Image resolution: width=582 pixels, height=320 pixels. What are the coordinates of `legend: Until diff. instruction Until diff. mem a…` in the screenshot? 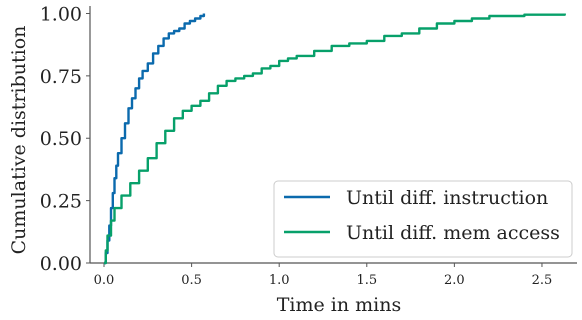 It's located at (423, 219).